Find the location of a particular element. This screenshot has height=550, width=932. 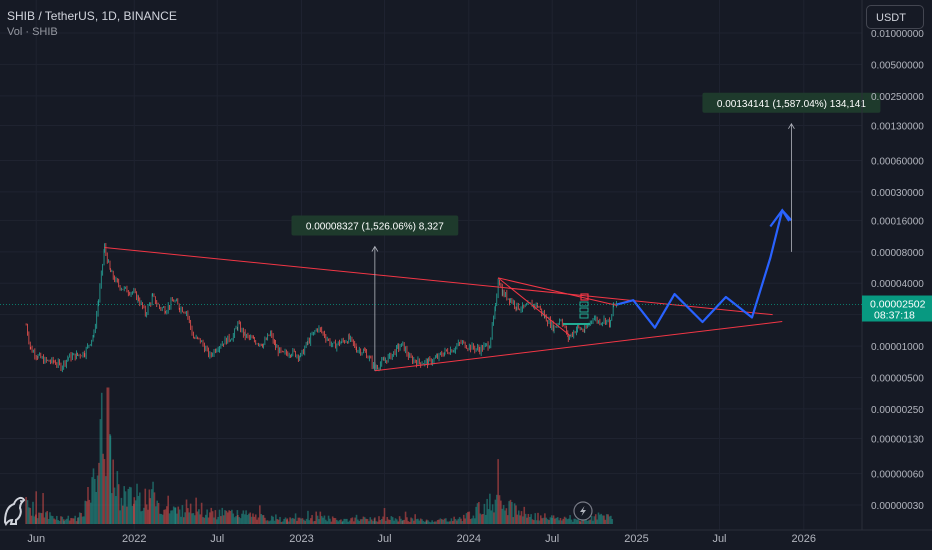

price-tick-label: 0.01000000 is located at coordinates (897, 34).